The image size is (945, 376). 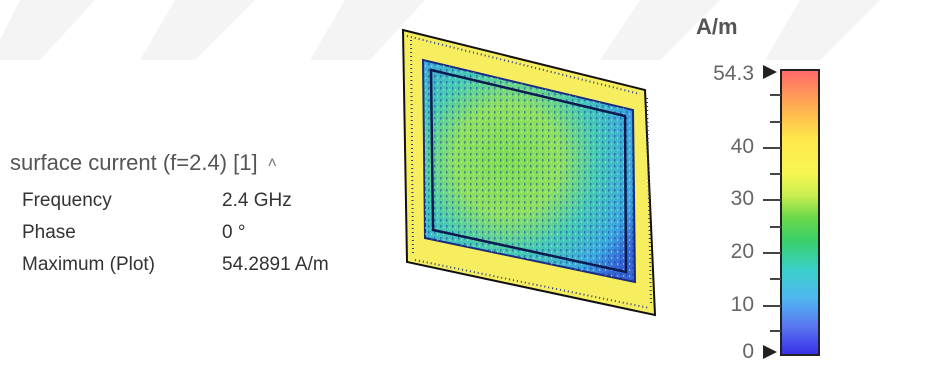 I want to click on frequency-value: 2.4 GHz, so click(x=257, y=200).